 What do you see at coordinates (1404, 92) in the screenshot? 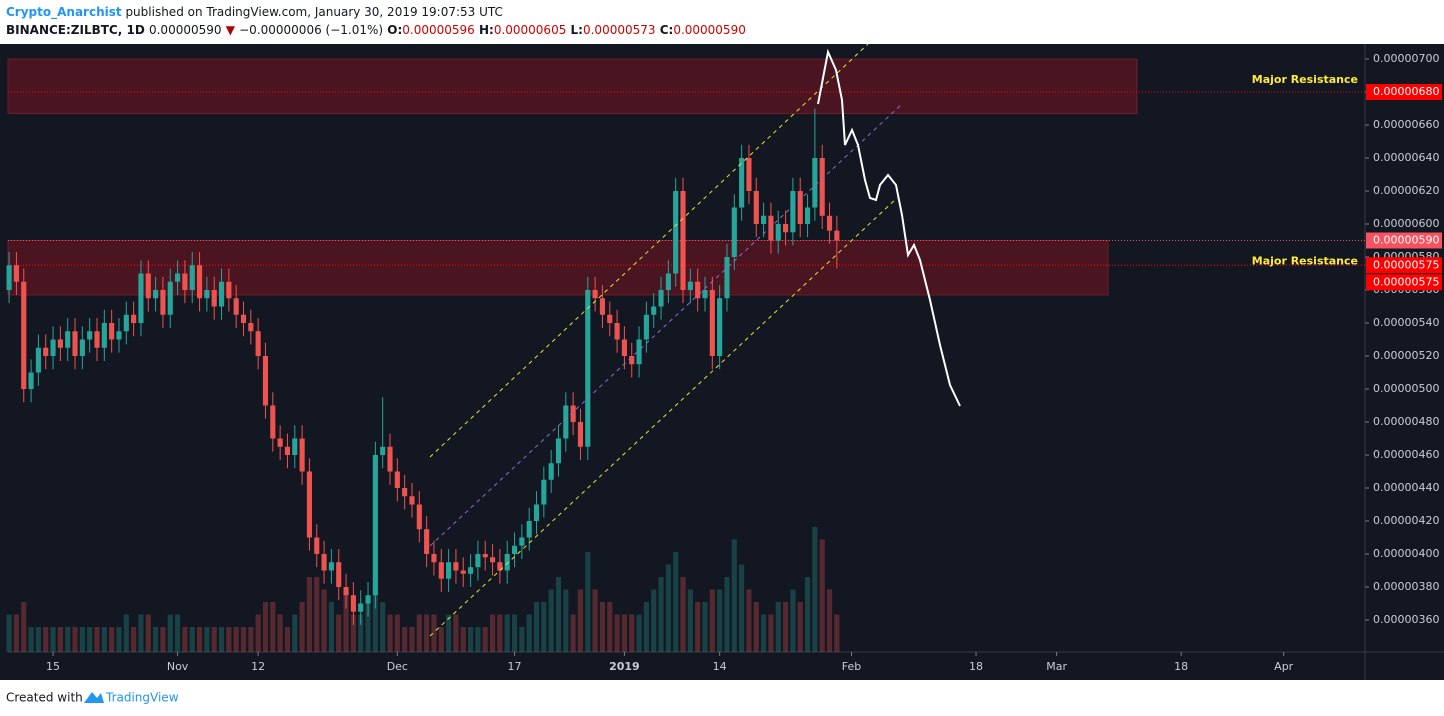
I see `price-tag` at bounding box center [1404, 92].